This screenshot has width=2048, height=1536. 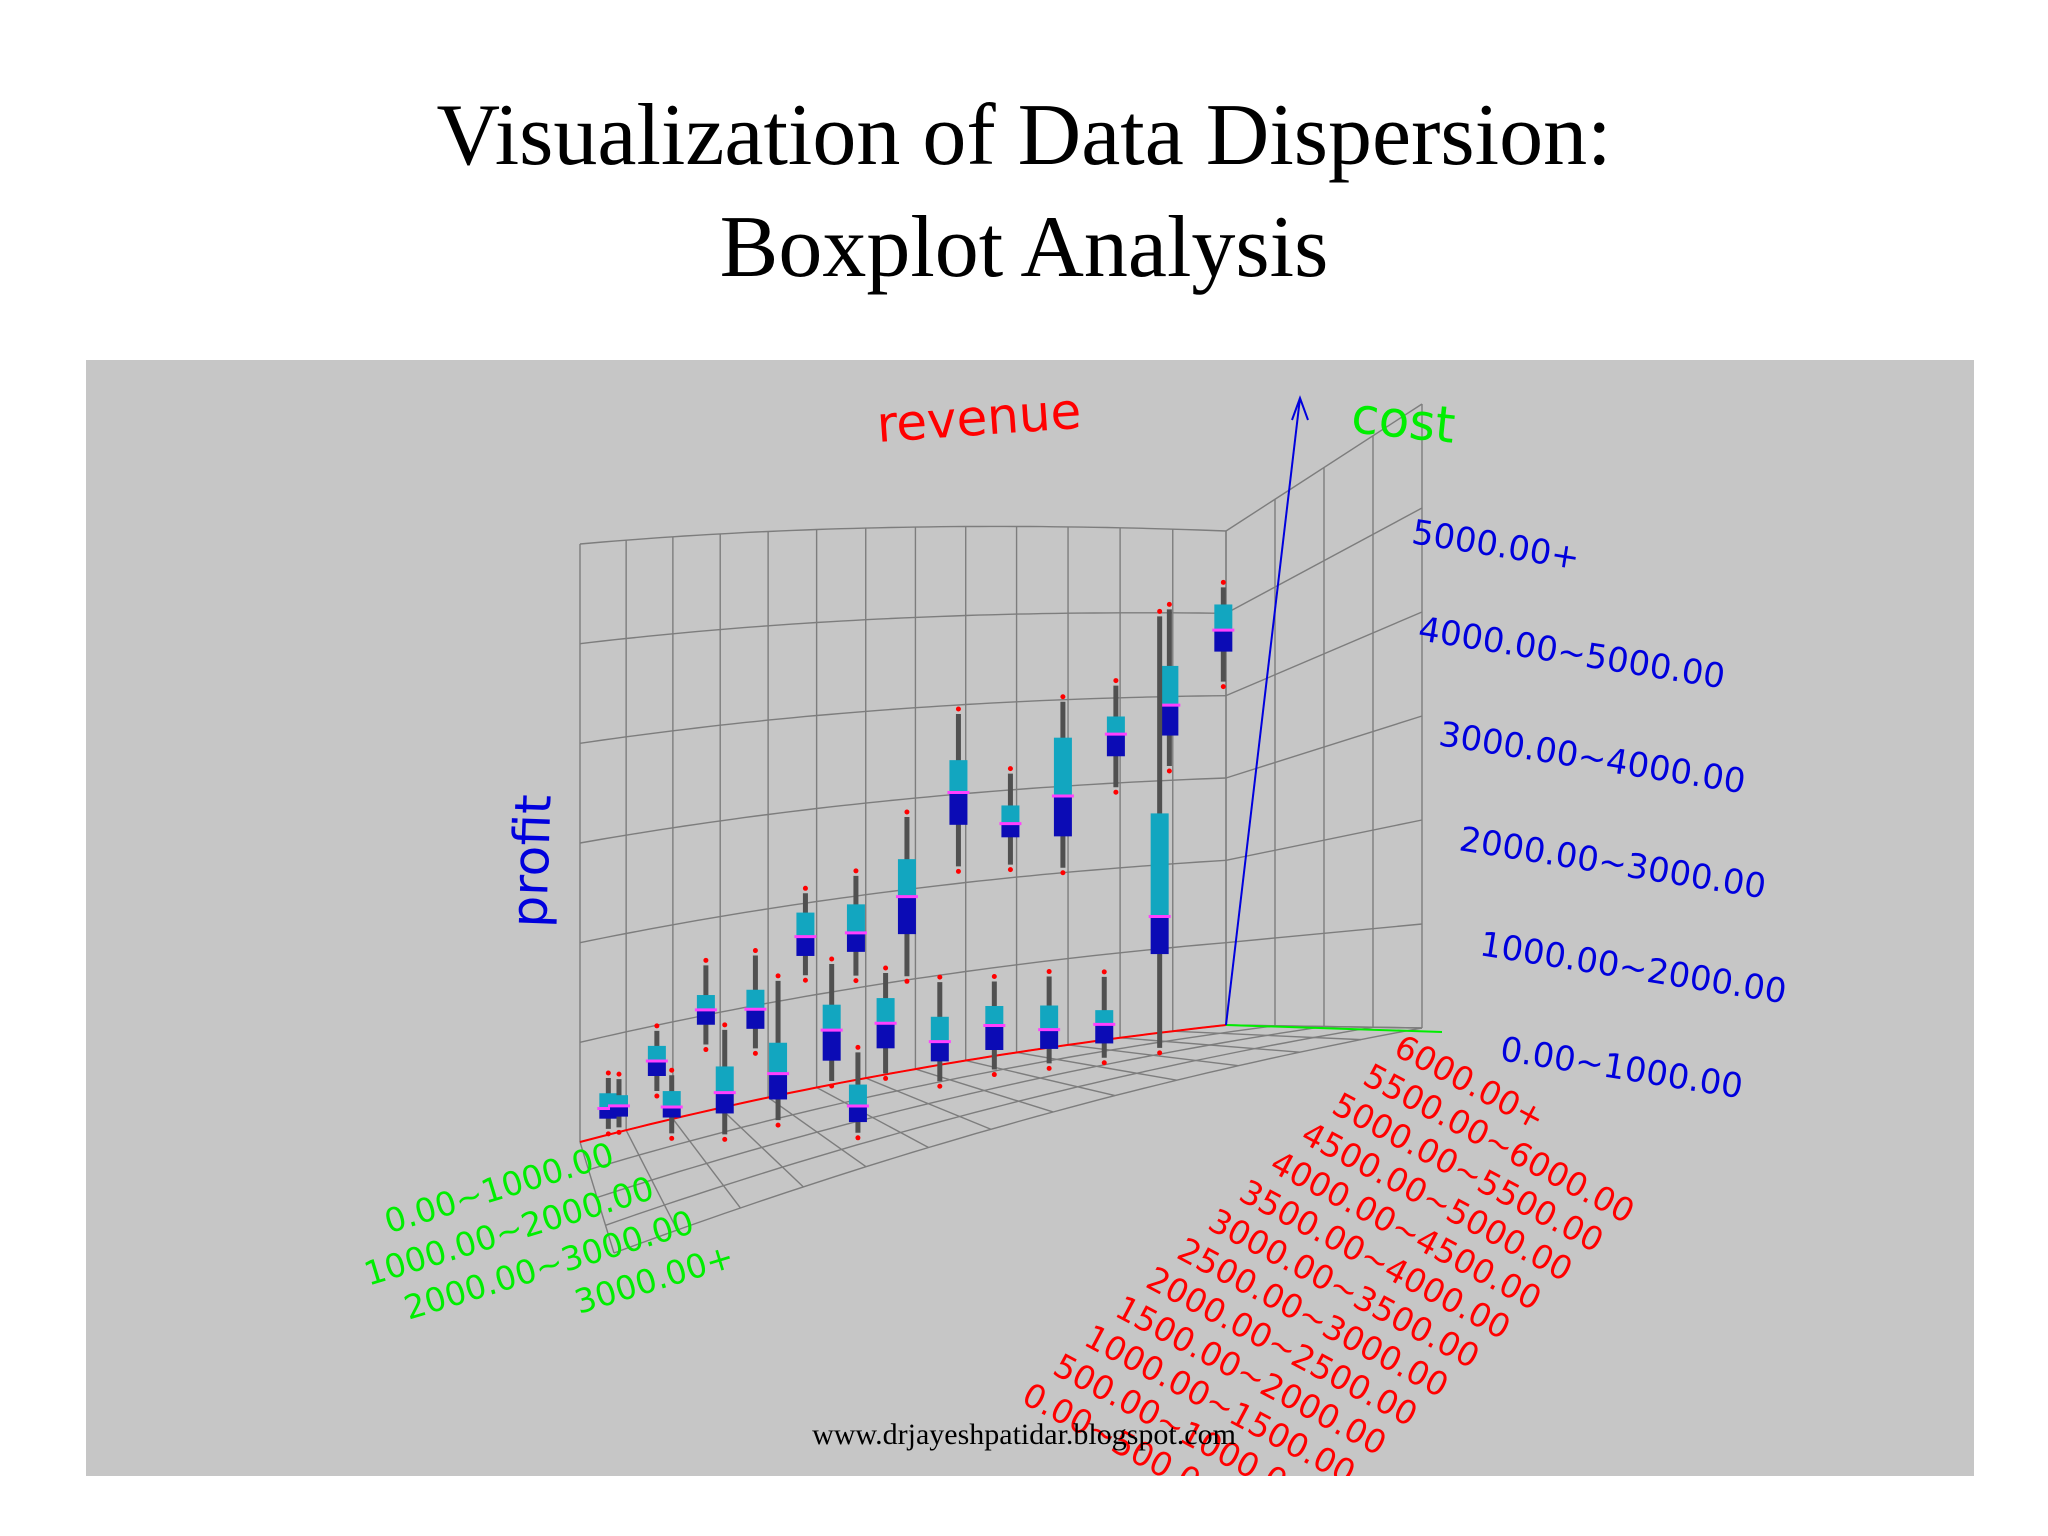 What do you see at coordinates (1024, 135) in the screenshot?
I see `slide-title-line1: Visualization of Data Dispersion:` at bounding box center [1024, 135].